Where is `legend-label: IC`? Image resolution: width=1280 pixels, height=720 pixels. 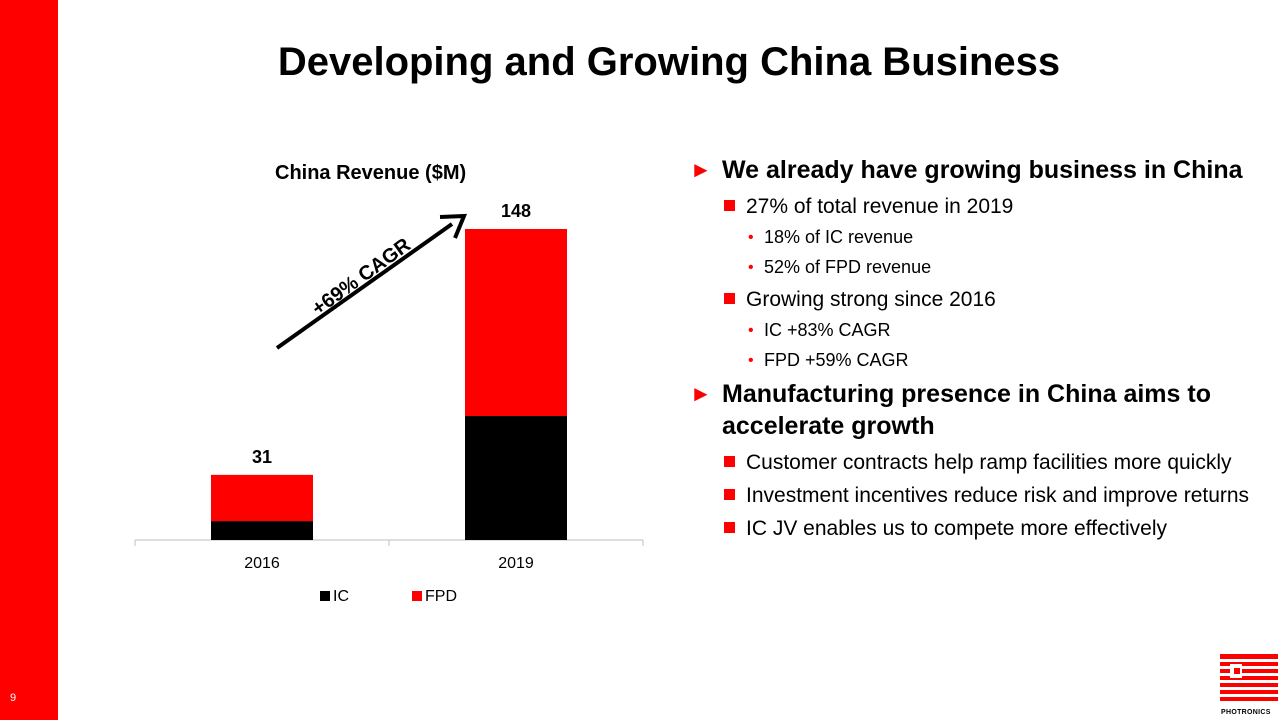
legend-label: IC is located at coordinates (341, 596).